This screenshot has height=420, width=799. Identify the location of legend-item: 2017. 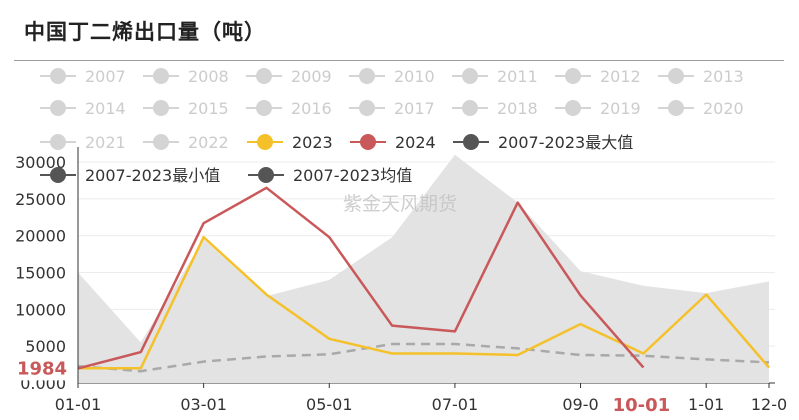
(392, 108).